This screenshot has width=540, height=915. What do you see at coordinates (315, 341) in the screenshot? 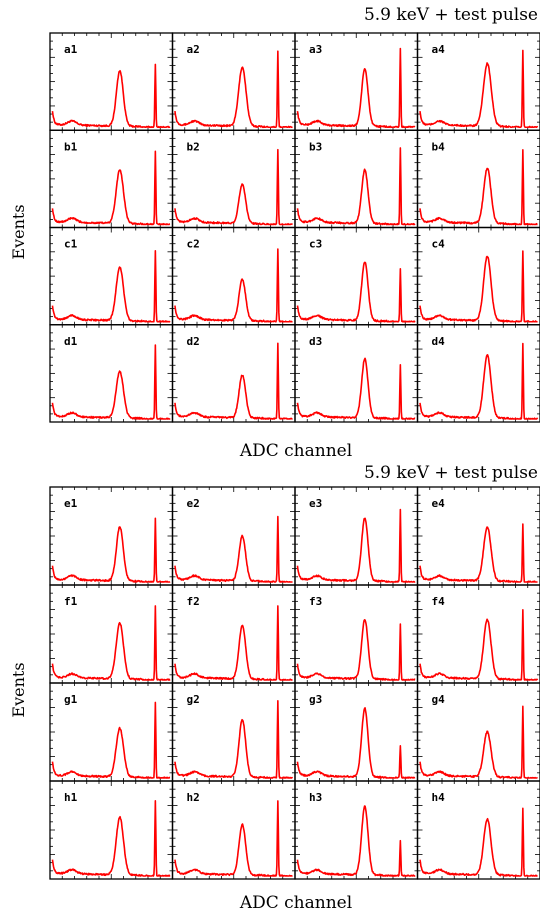
I see `panel-label-d3: d3` at bounding box center [315, 341].